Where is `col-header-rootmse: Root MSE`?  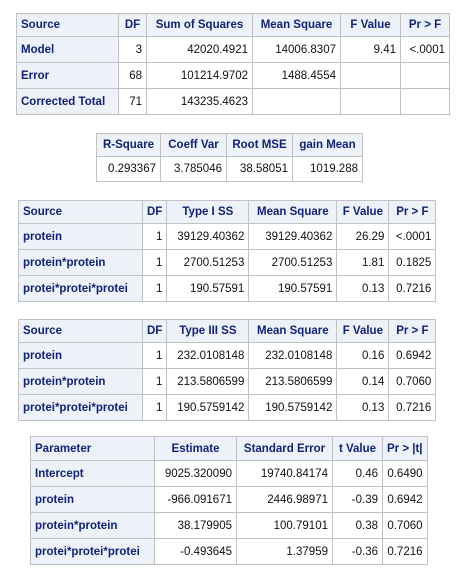 col-header-rootmse: Root MSE is located at coordinates (259, 145).